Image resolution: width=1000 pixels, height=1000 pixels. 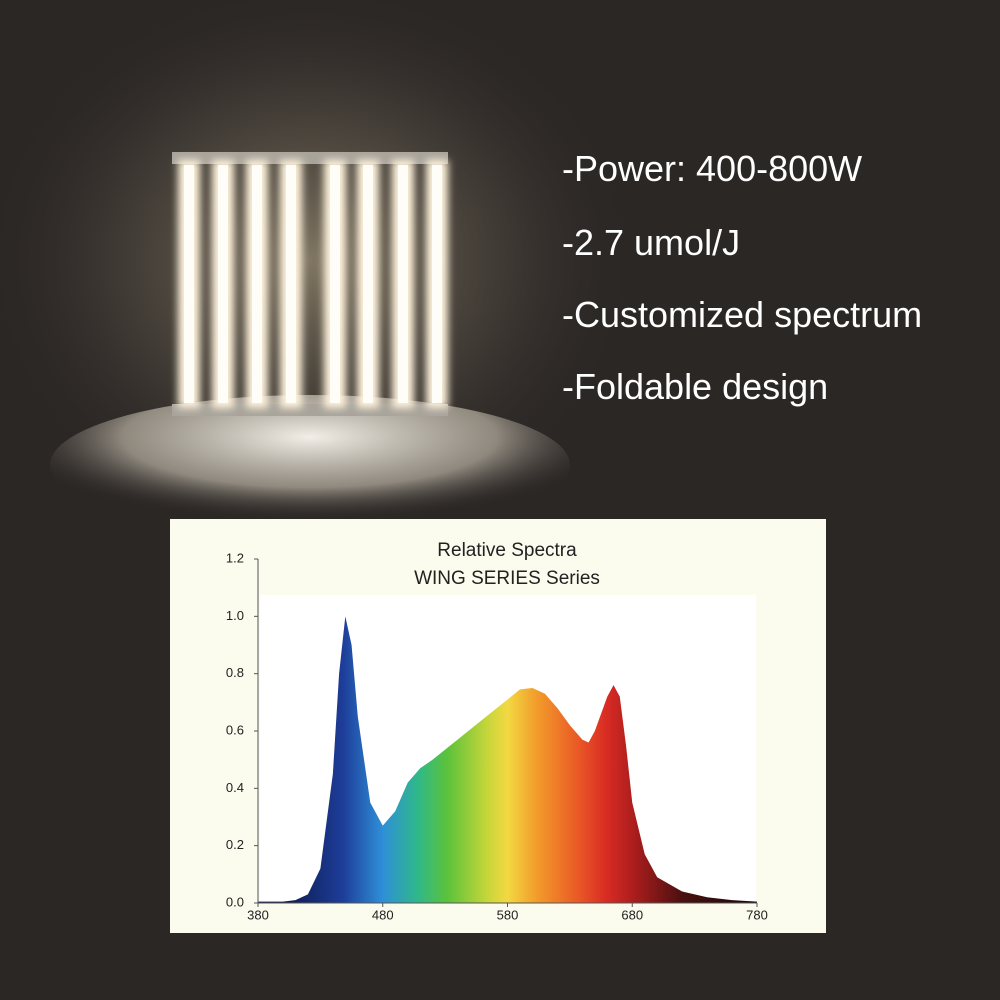 I want to click on y-tick-label: 0.2, so click(x=235, y=844).